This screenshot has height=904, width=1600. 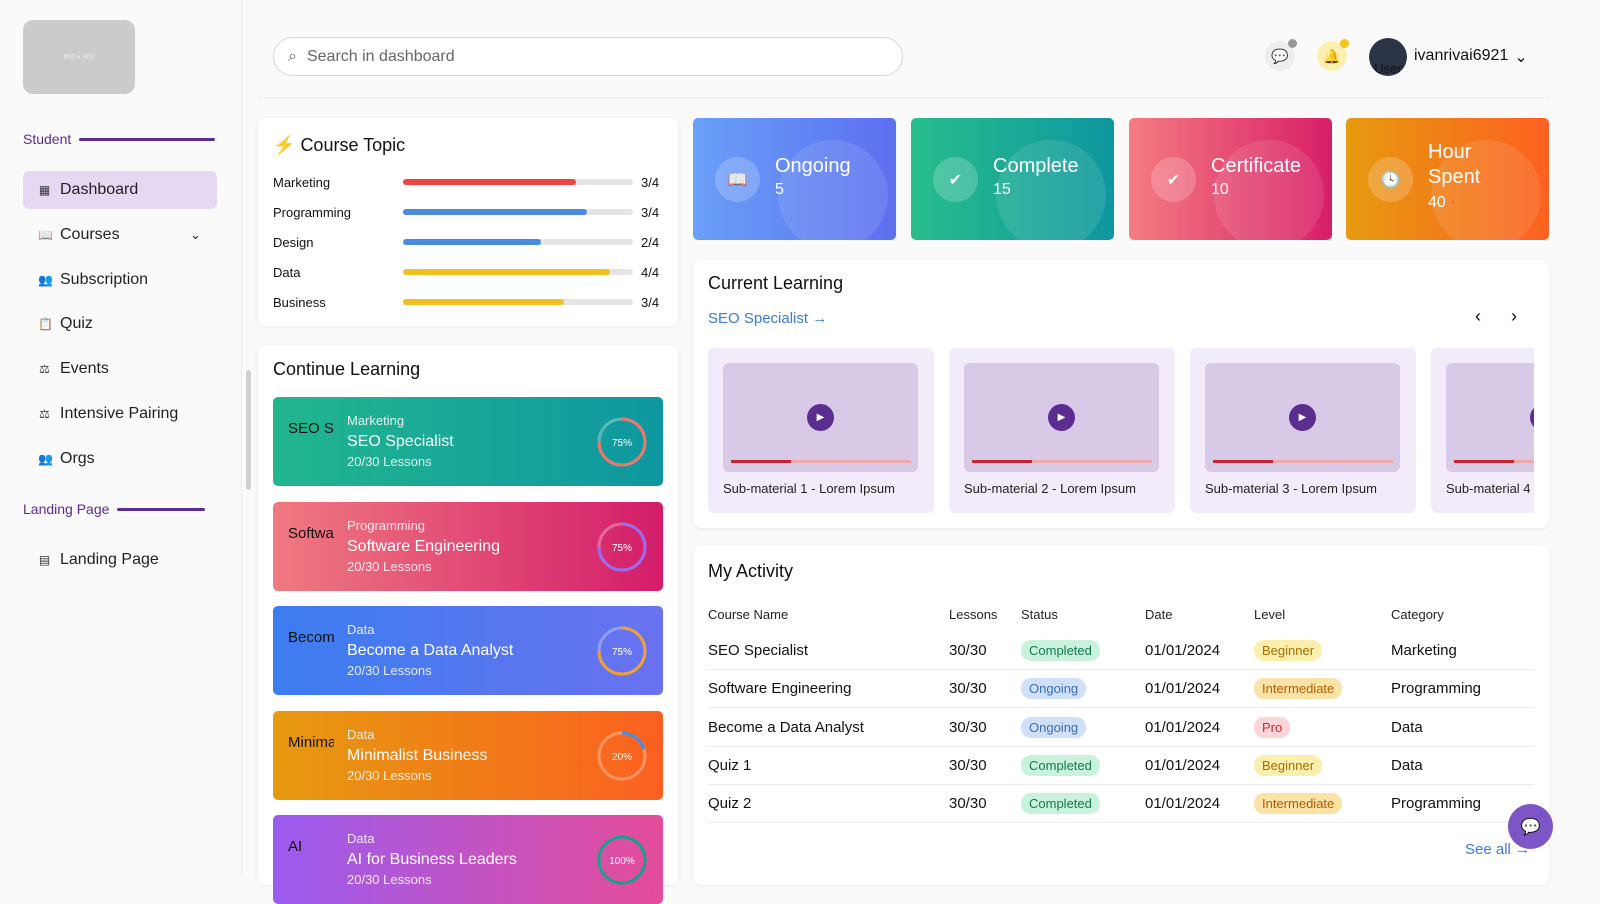 I want to click on stat-card-hour-spent: 🕓 Hour Spent 40, so click(x=1447, y=179).